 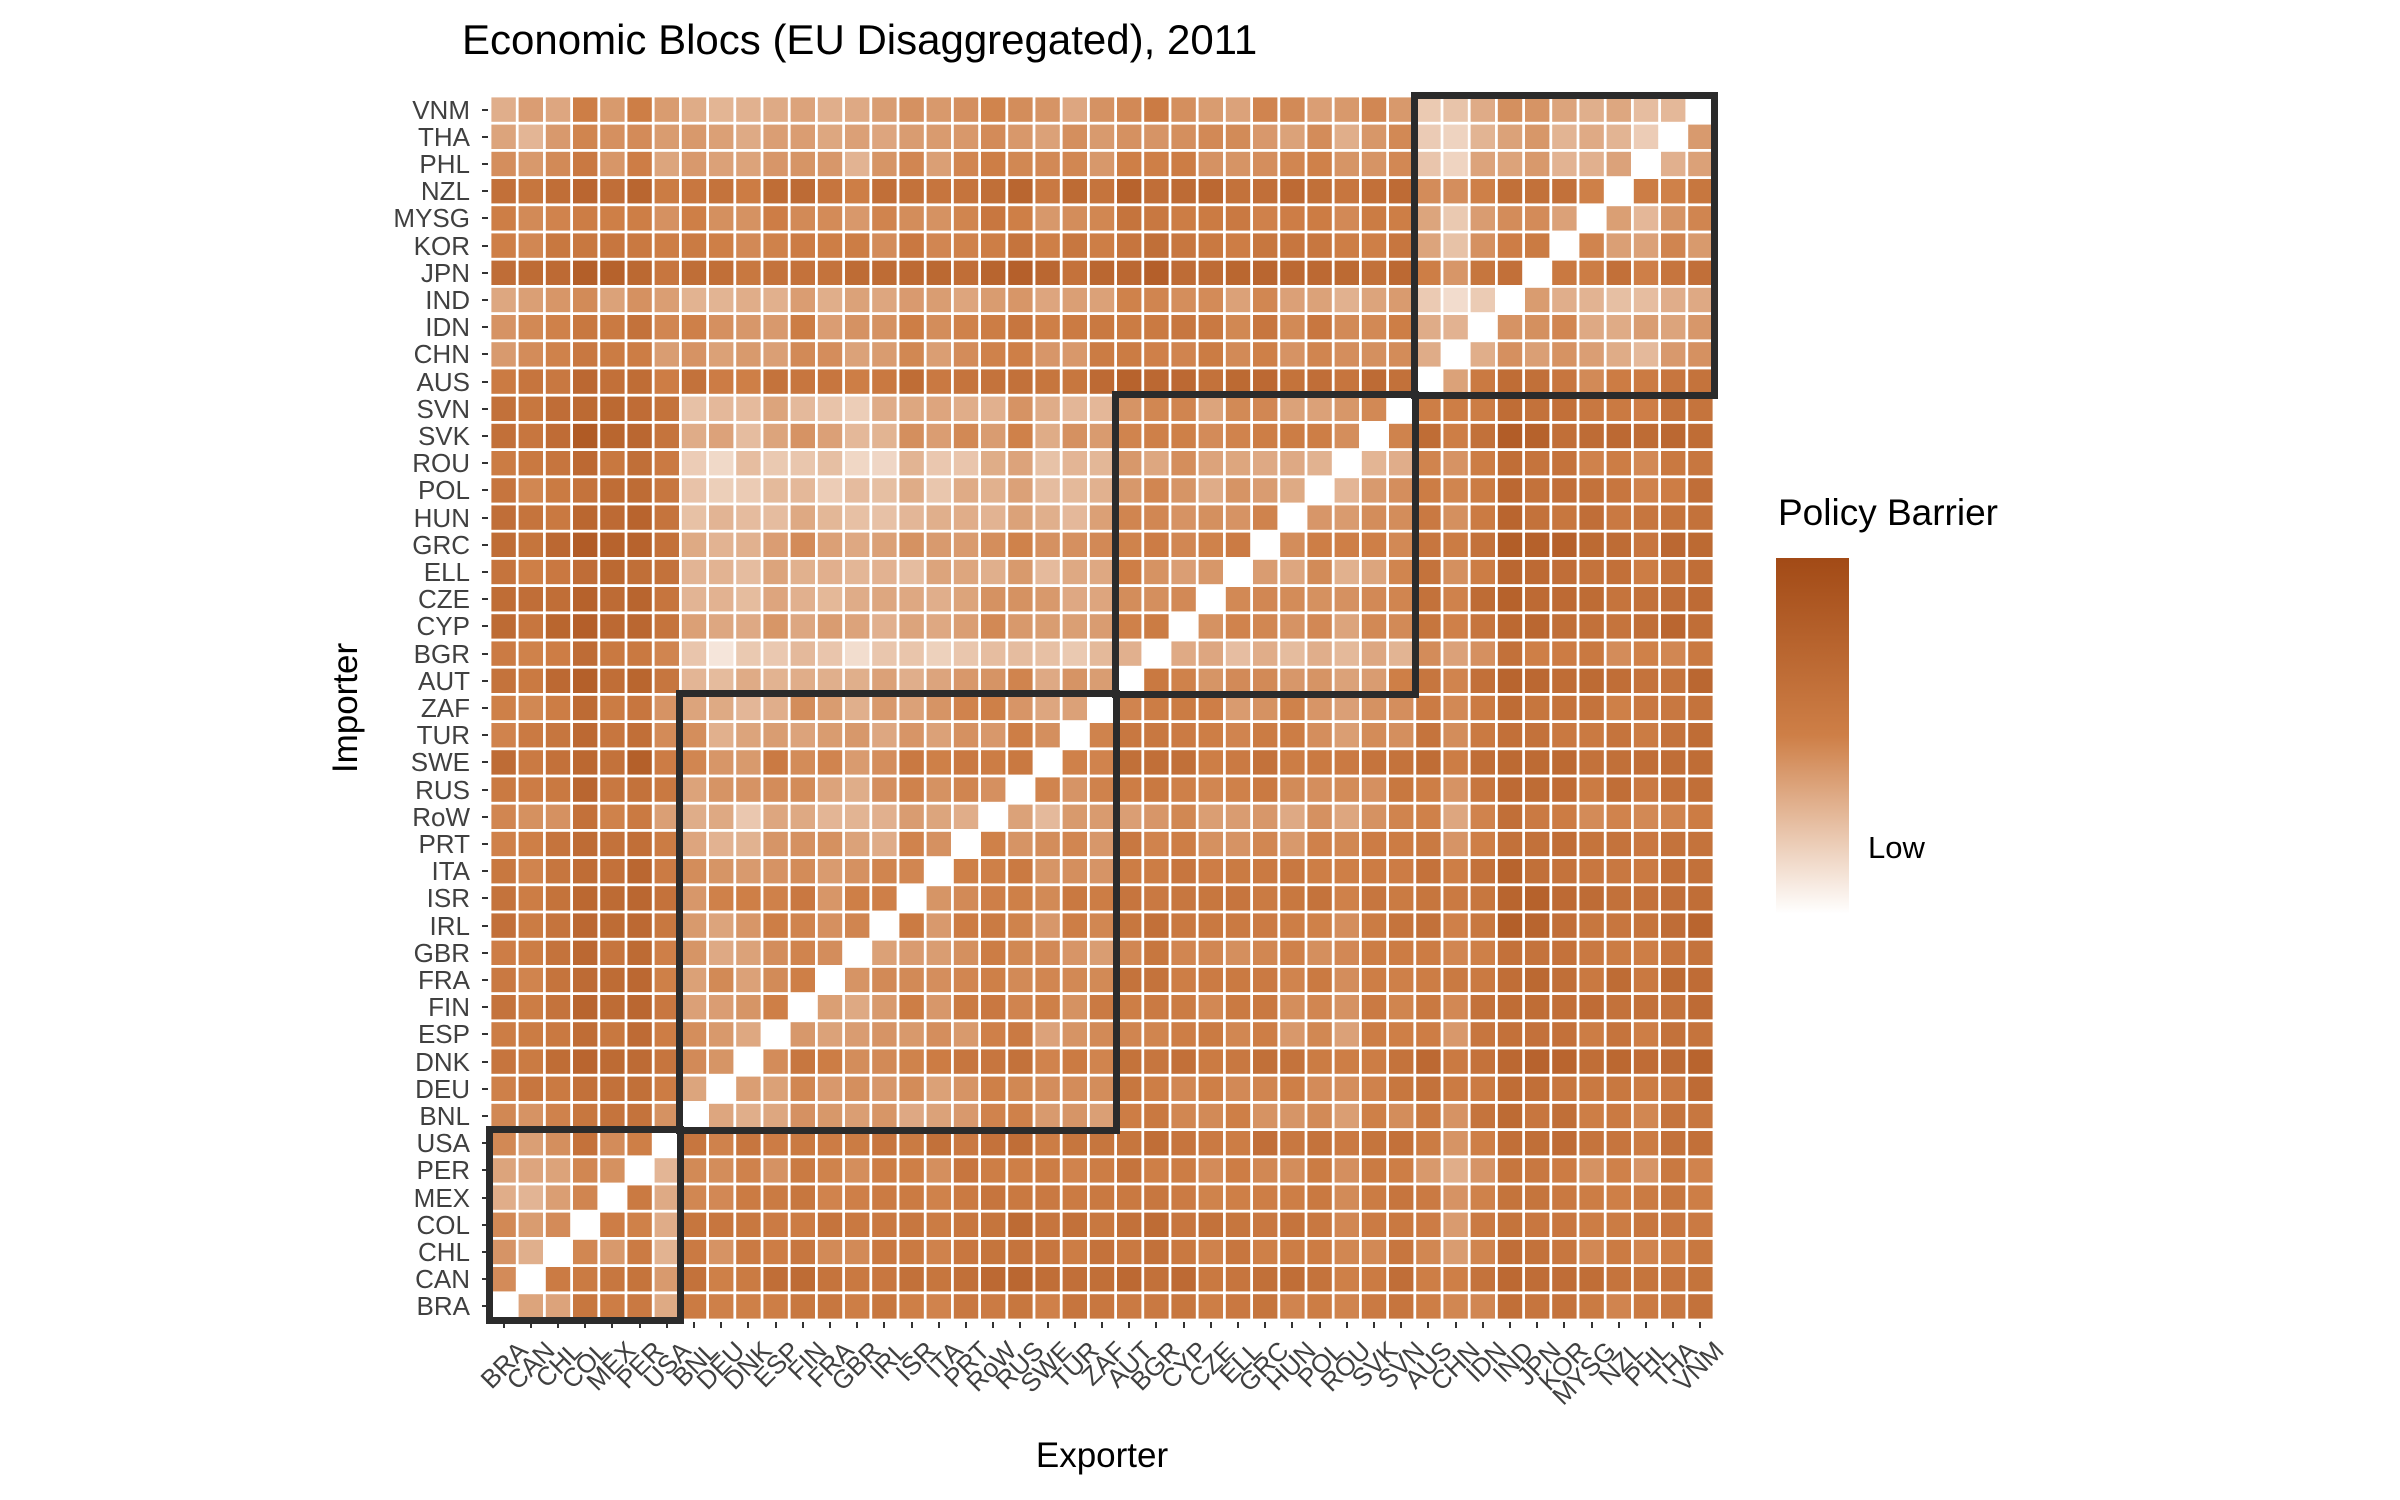 I want to click on y-tick-label: VNM, so click(x=441, y=109).